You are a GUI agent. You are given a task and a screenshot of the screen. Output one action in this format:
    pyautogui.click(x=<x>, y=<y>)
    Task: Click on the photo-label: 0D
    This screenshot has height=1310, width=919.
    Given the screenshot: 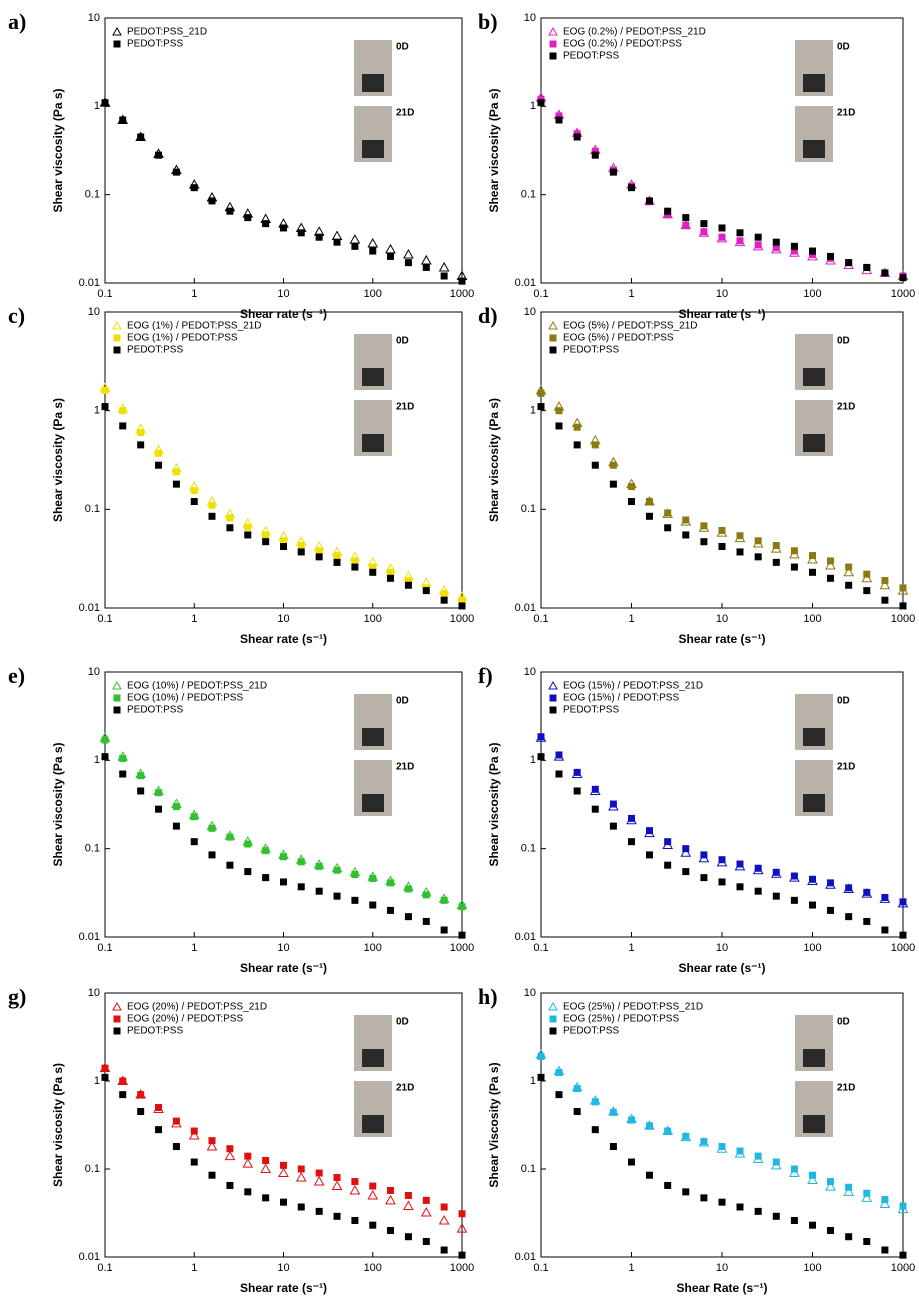 What is the action you would take?
    pyautogui.click(x=843, y=1022)
    